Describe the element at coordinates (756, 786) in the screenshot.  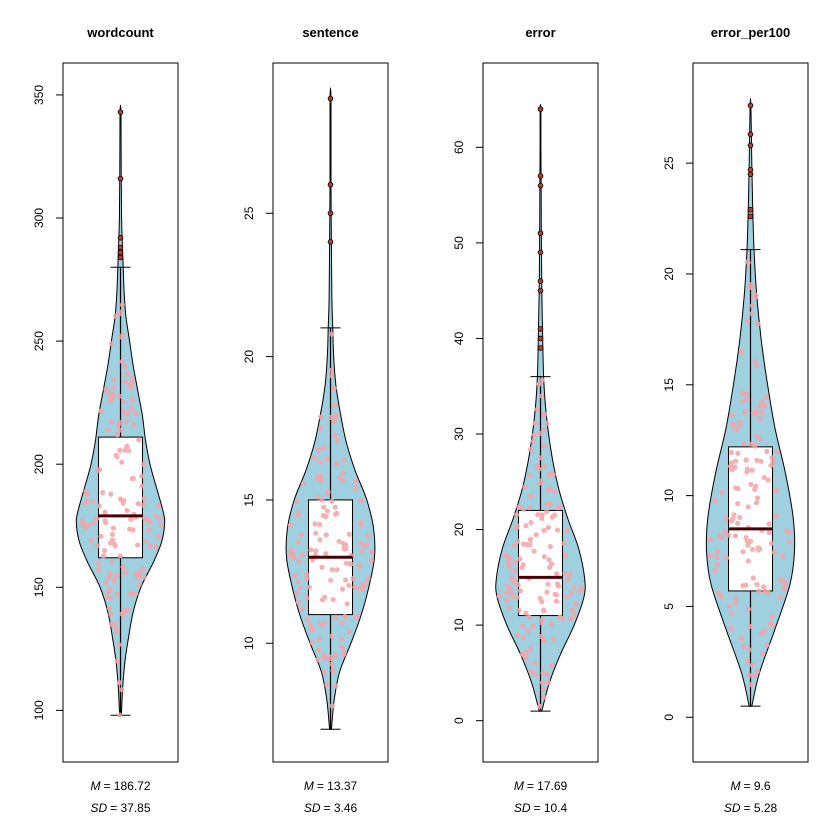
I see `mean-value: = 9.6` at that location.